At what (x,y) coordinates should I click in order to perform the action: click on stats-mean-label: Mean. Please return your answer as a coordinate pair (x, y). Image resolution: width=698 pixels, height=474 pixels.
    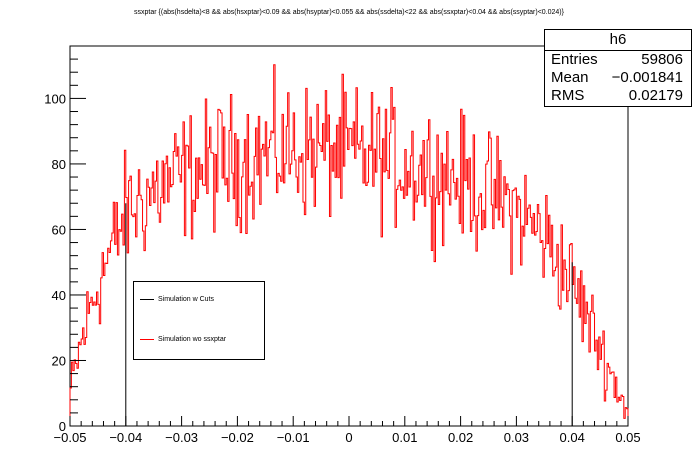
    Looking at the image, I should click on (570, 77).